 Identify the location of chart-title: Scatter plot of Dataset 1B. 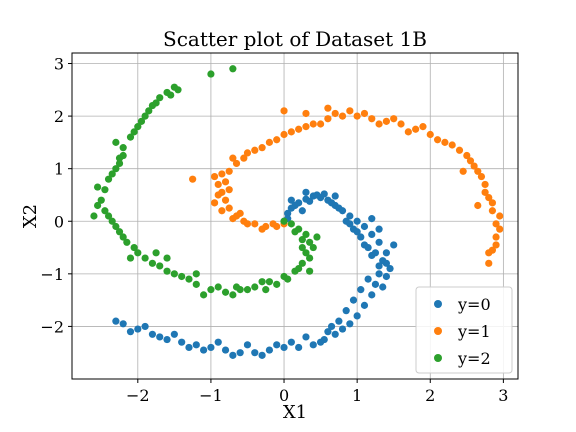
(295, 39).